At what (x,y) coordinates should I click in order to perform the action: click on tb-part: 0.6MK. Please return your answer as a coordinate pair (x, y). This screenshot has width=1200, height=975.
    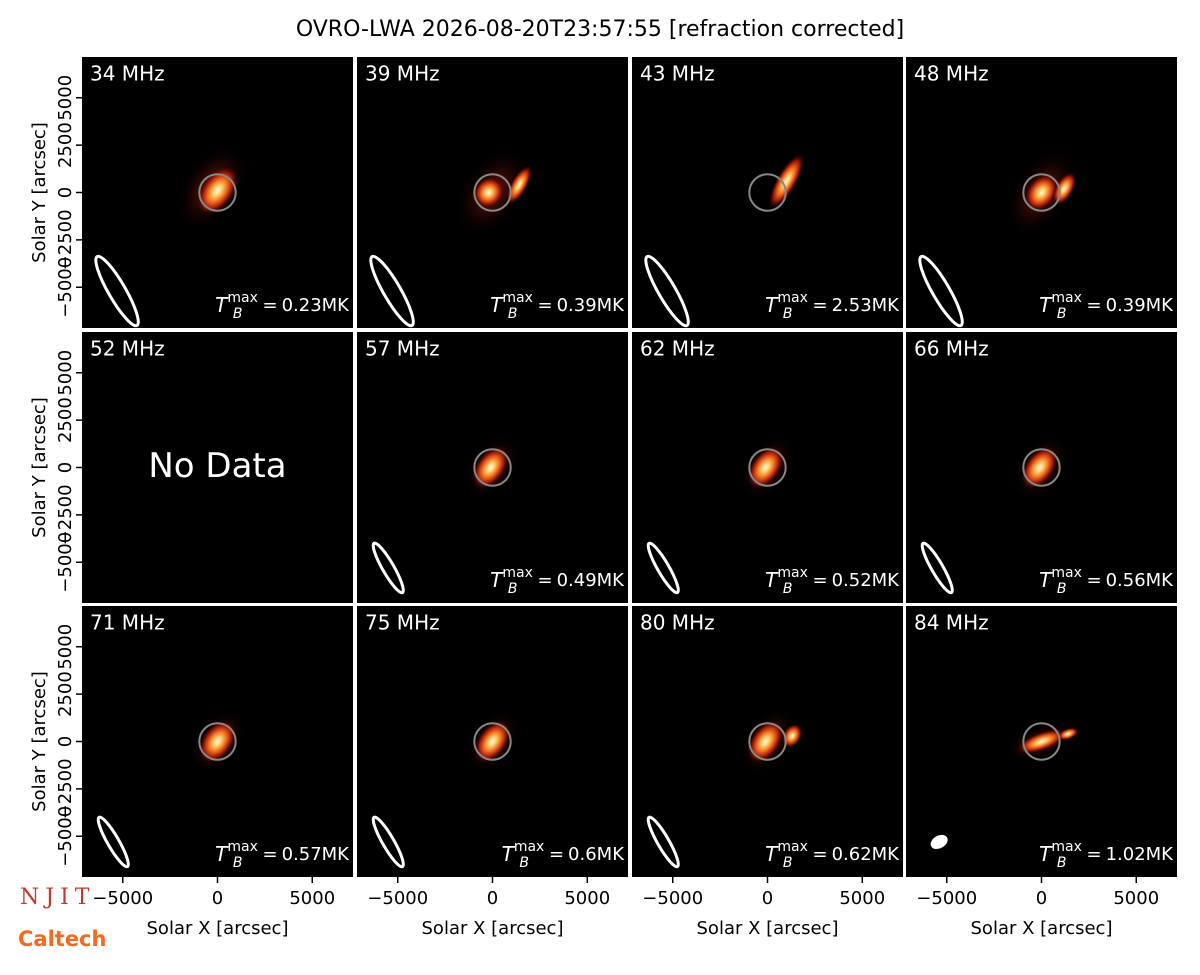
    Looking at the image, I should click on (596, 854).